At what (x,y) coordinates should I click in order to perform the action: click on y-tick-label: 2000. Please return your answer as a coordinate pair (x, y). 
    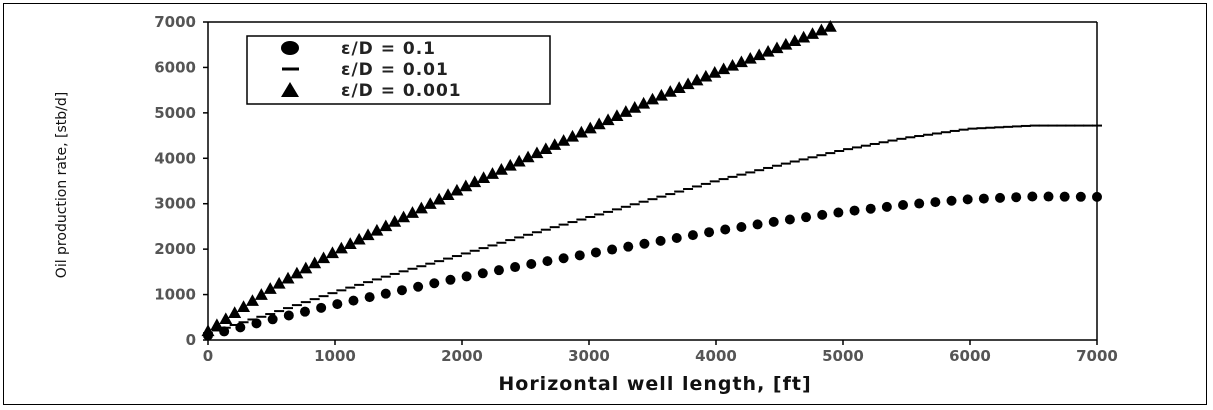
    Looking at the image, I should click on (175, 249).